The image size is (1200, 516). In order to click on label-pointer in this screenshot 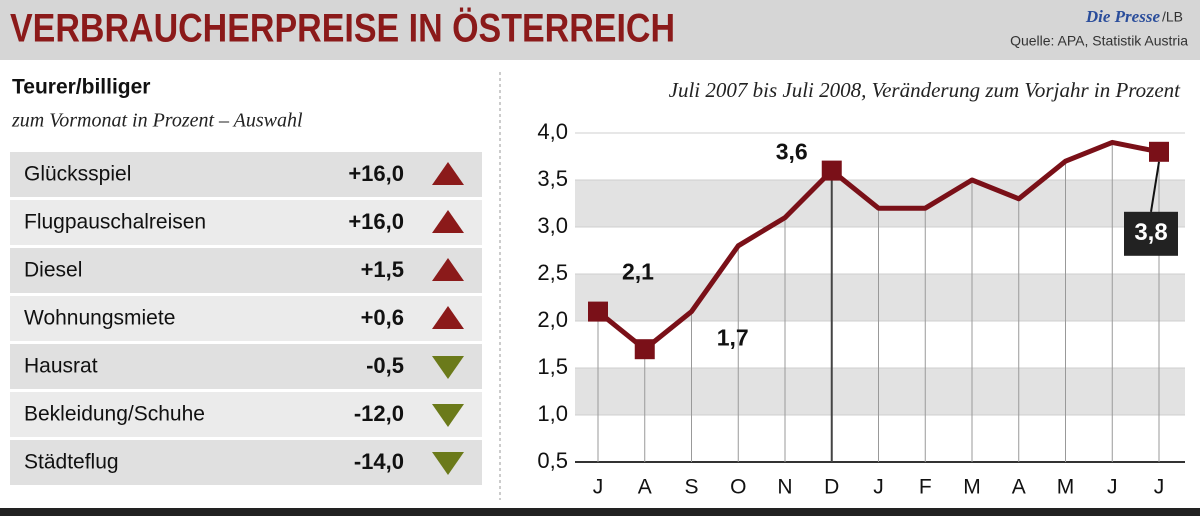, I will do `click(1155, 186)`.